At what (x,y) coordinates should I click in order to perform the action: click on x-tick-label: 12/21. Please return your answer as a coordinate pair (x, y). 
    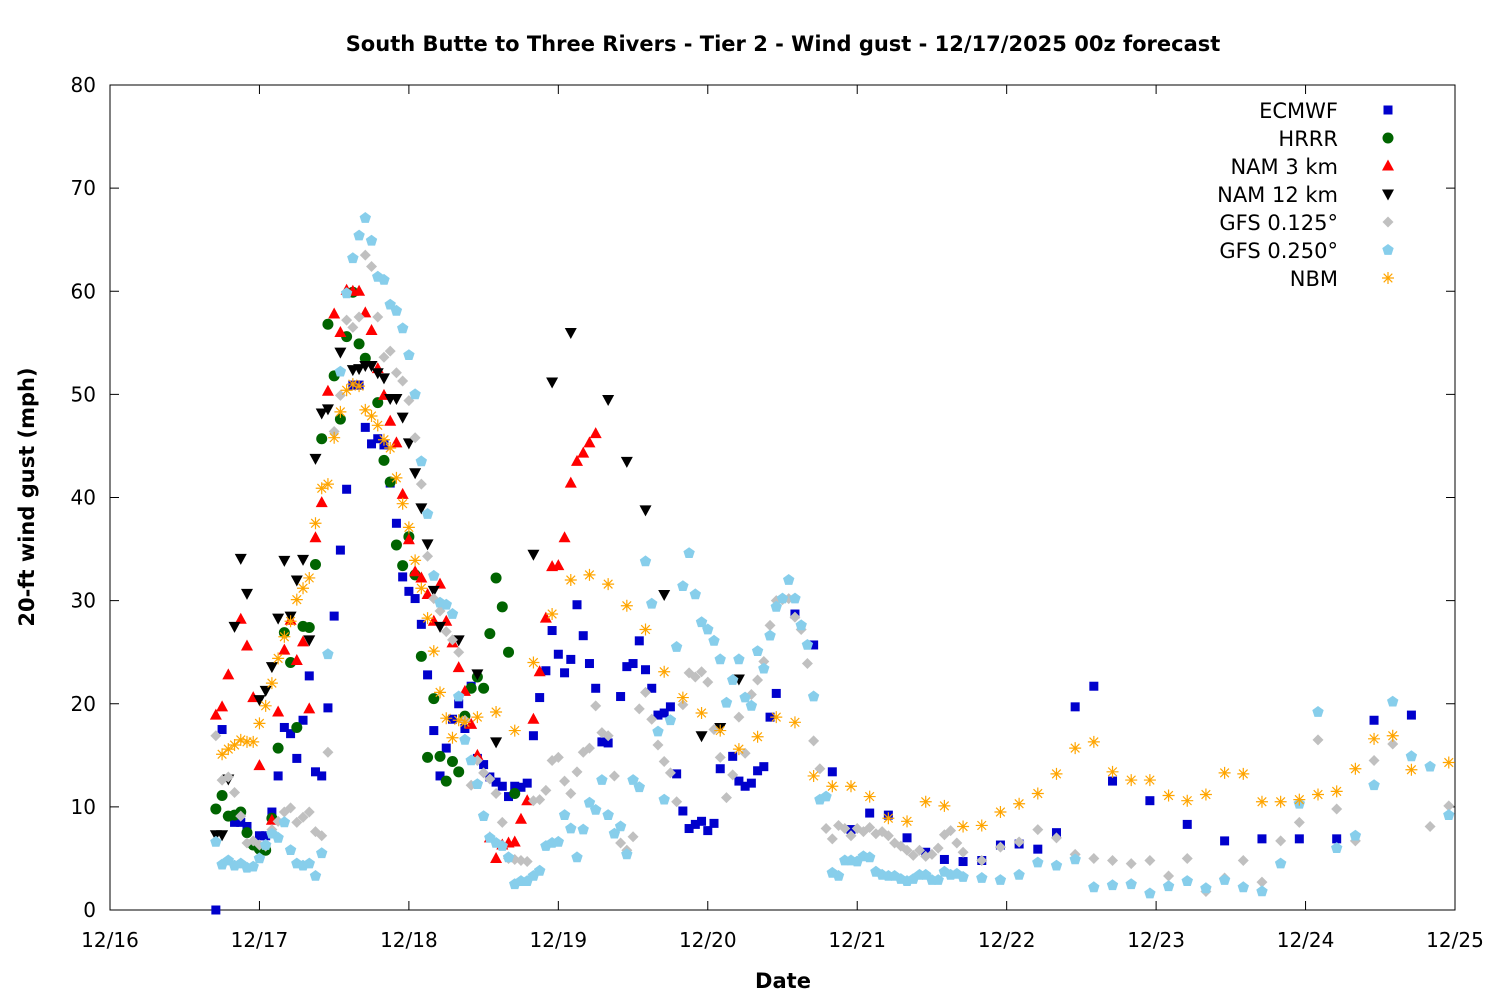
    Looking at the image, I should click on (857, 940).